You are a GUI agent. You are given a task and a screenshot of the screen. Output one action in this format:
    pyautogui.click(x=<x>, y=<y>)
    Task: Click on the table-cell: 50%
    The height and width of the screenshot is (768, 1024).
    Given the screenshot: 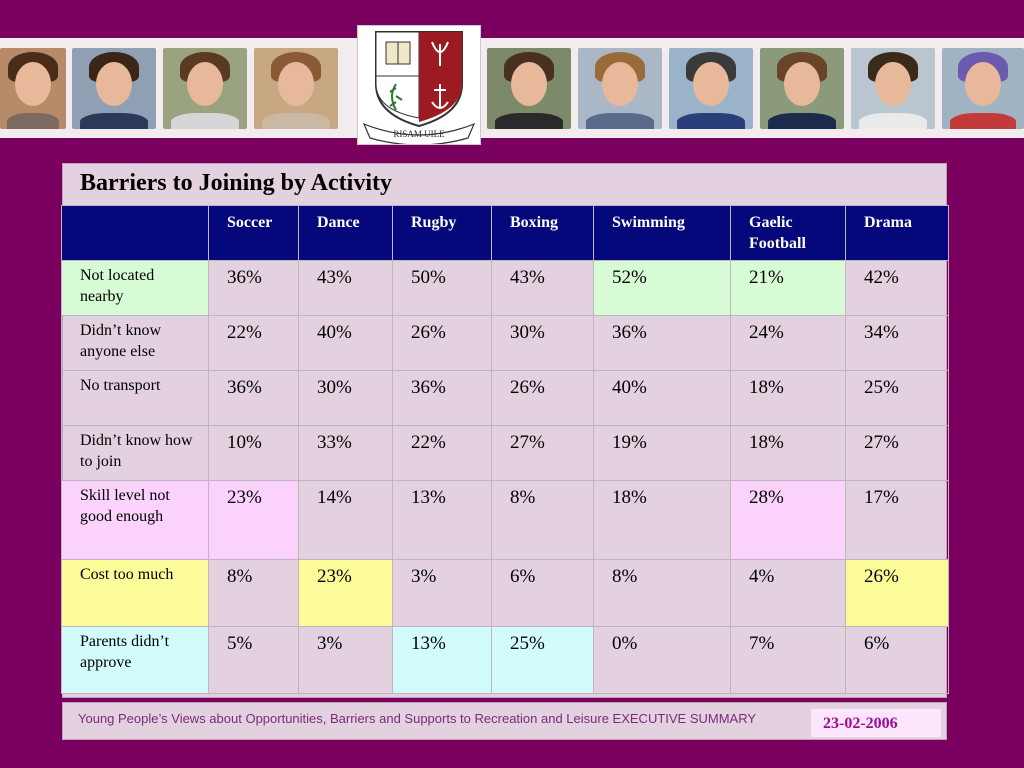 What is the action you would take?
    pyautogui.click(x=442, y=288)
    